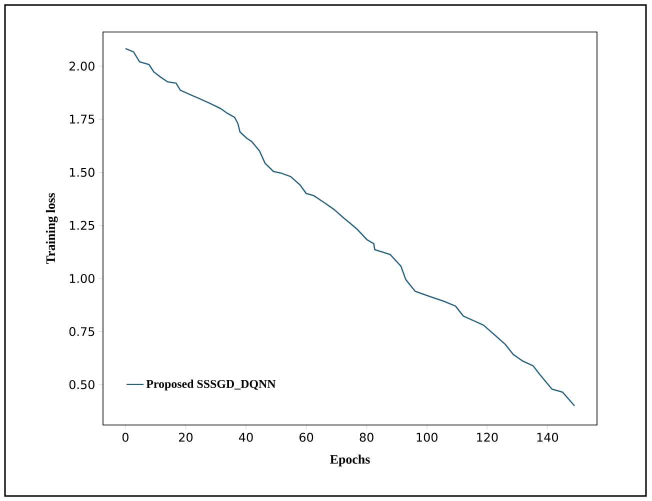  What do you see at coordinates (350, 460) in the screenshot?
I see `x-axis-title: Epochs` at bounding box center [350, 460].